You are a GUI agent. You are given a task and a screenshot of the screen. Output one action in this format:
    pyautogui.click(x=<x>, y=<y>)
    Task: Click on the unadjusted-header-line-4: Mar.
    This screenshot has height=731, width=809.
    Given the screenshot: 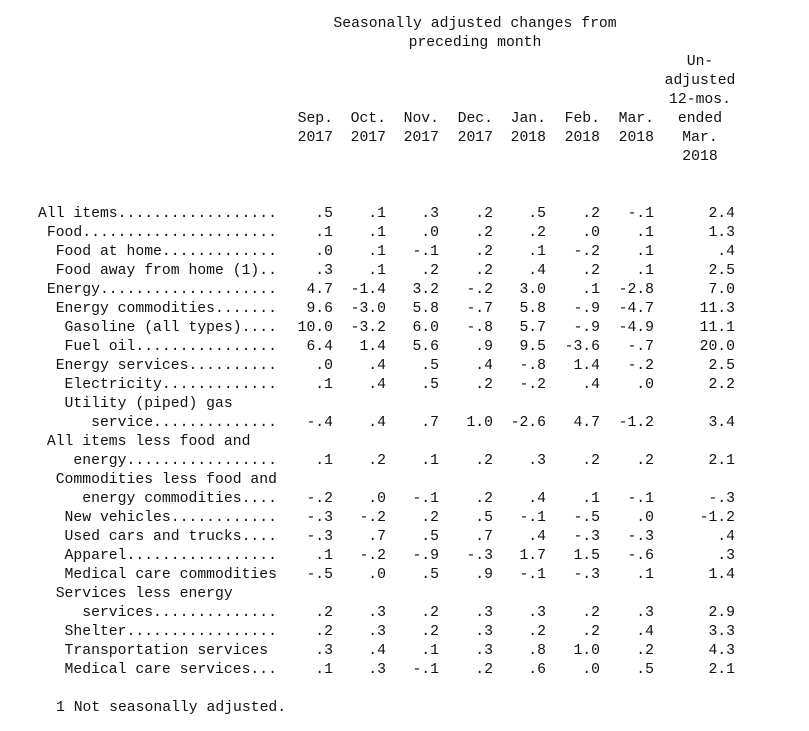 What is the action you would take?
    pyautogui.click(x=700, y=138)
    